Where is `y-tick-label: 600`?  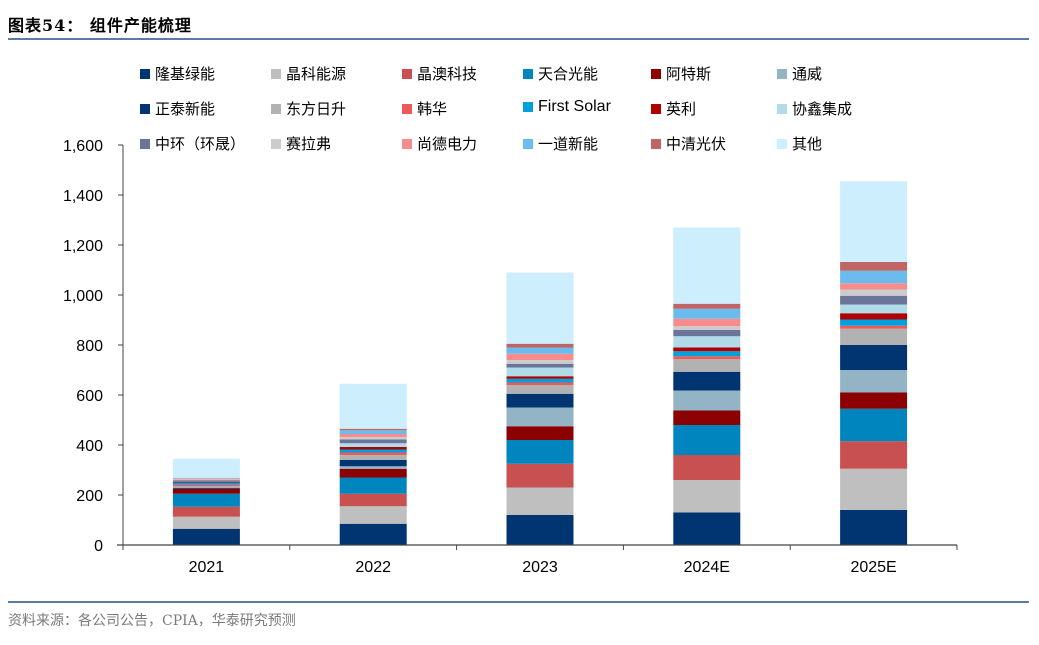
y-tick-label: 600 is located at coordinates (89, 396).